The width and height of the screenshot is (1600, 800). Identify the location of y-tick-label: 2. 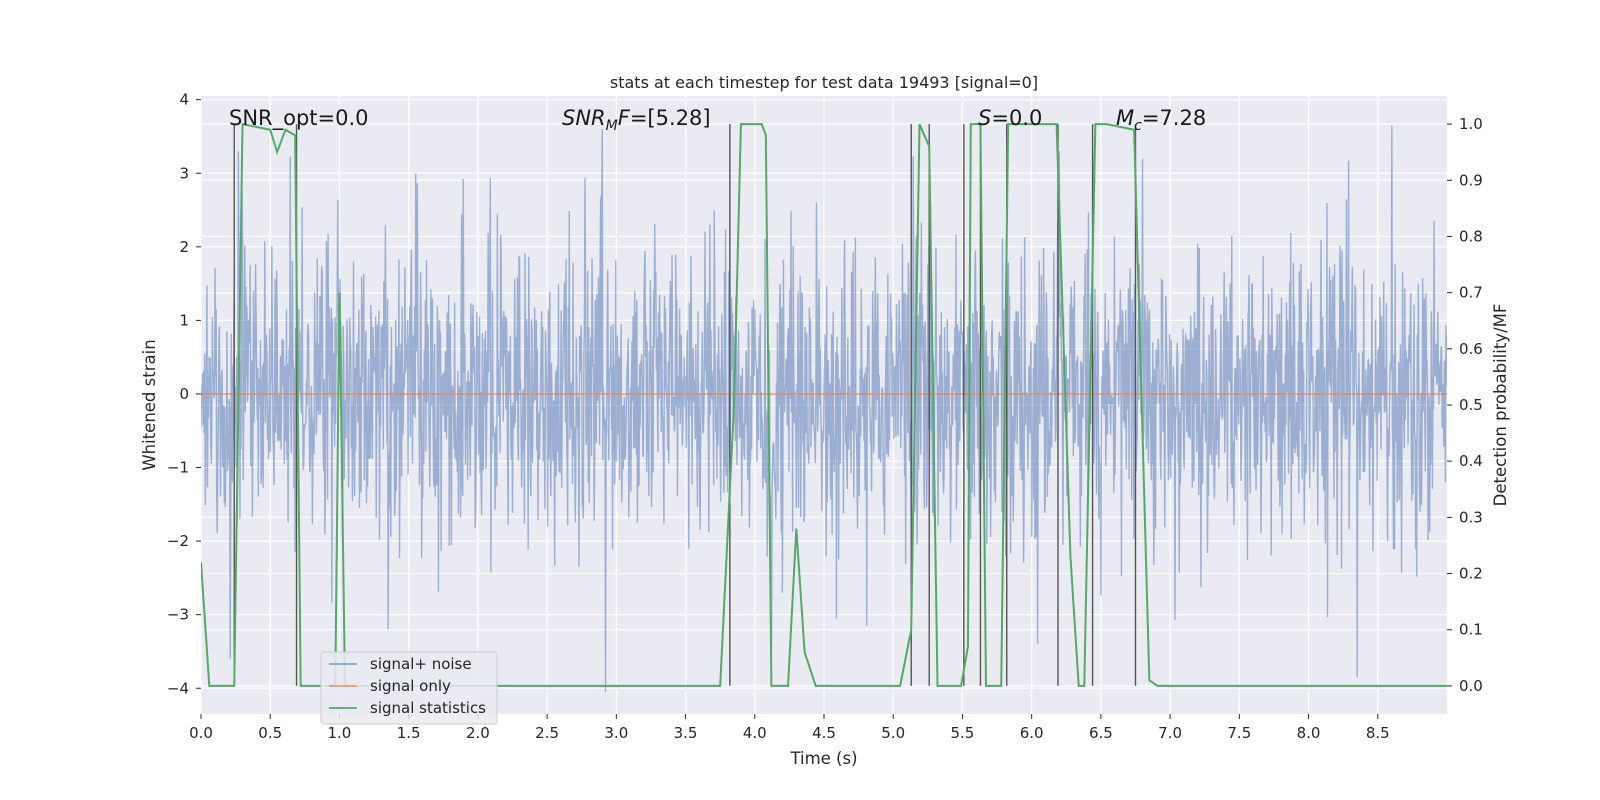
(184, 247).